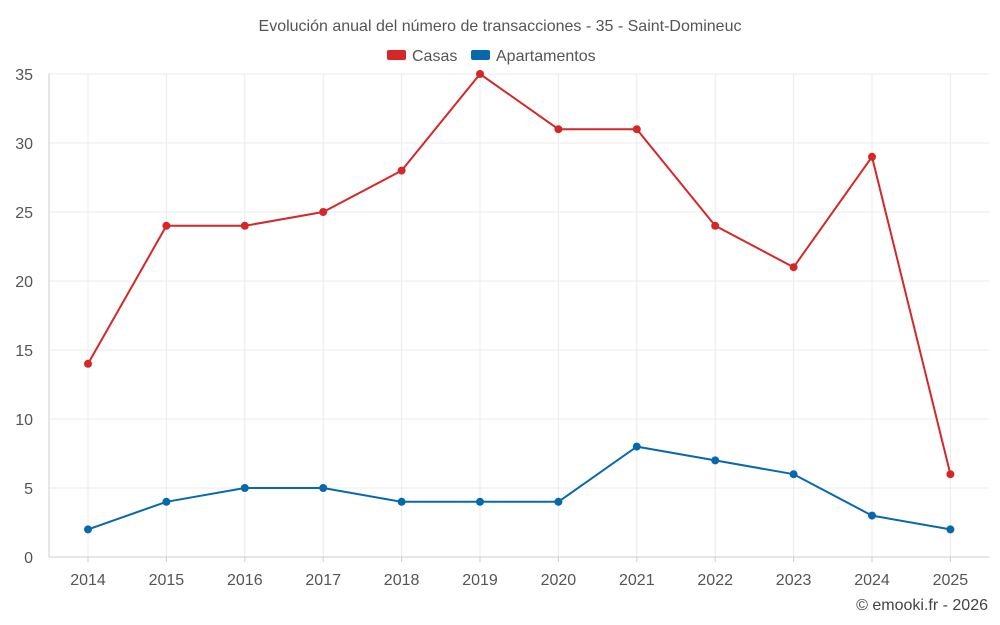 The image size is (1000, 625). I want to click on x-tick-label: 2014, so click(88, 580).